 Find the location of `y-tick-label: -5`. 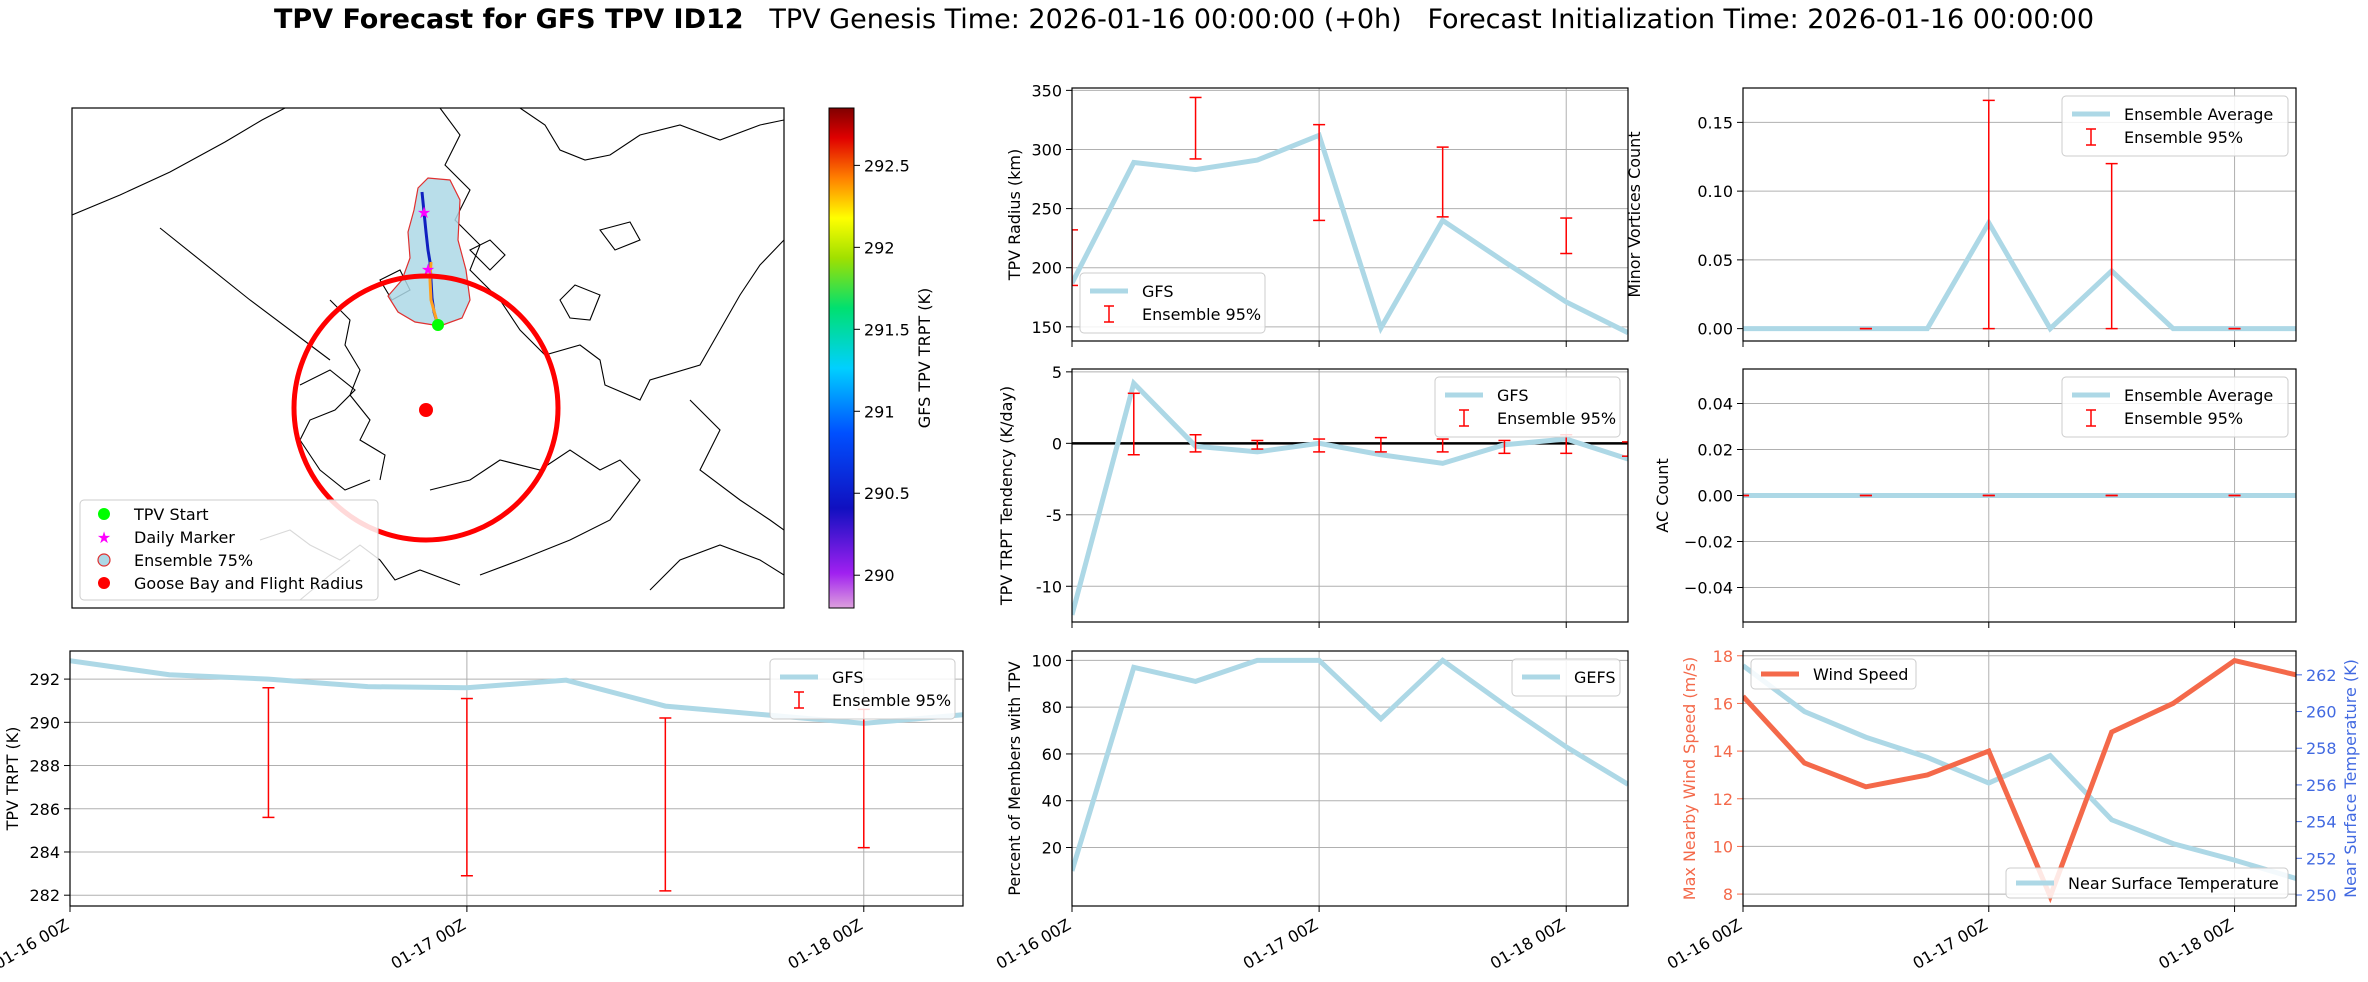

y-tick-label: -5 is located at coordinates (1054, 515).